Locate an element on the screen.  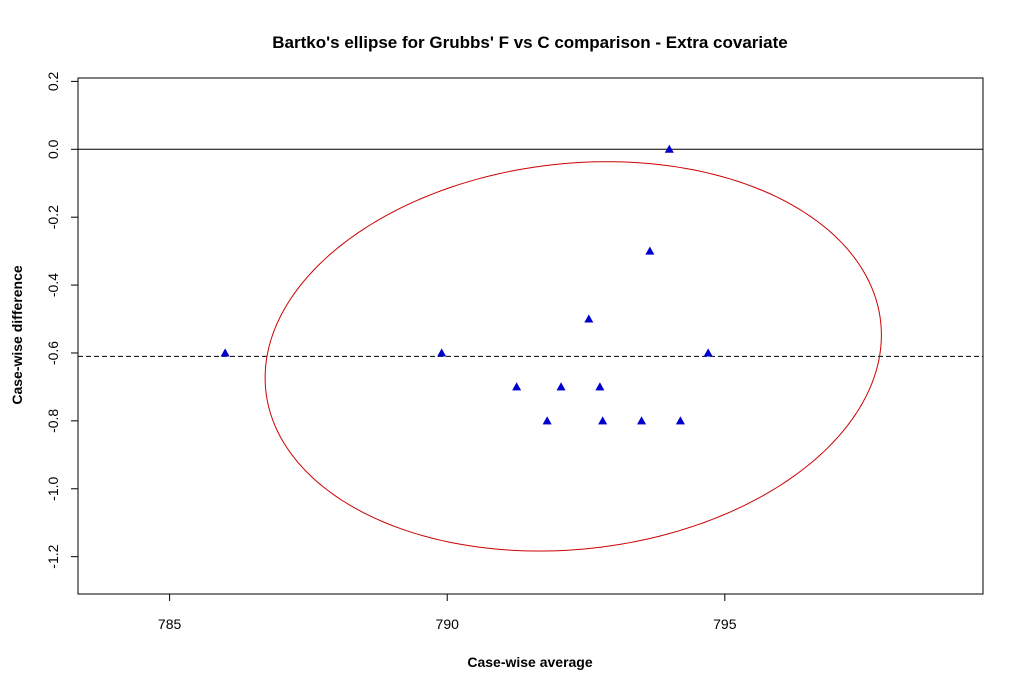
x-axis: 785 790 795 is located at coordinates (447, 613).